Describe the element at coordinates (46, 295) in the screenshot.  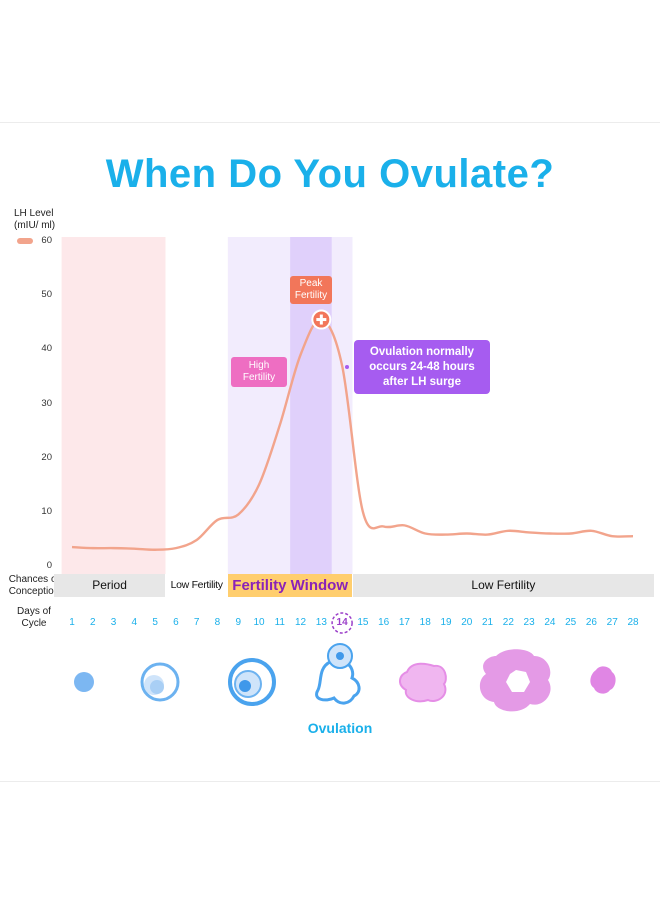
I see `y-tick-label: 50` at that location.